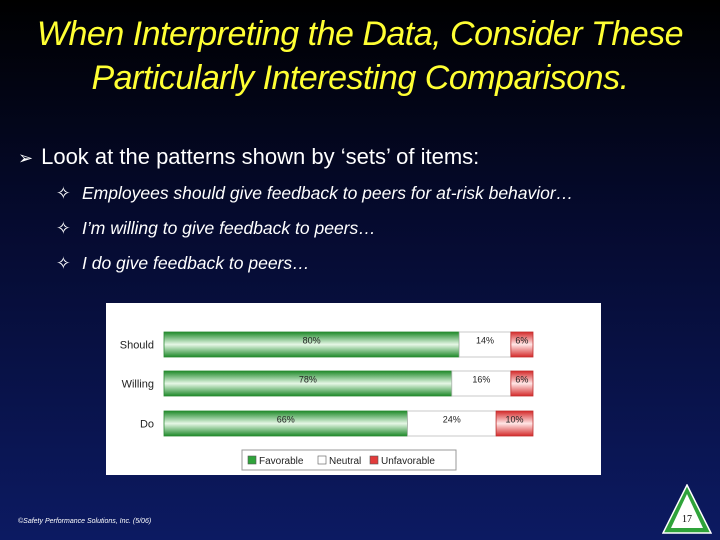 Image resolution: width=720 pixels, height=540 pixels. I want to click on data-label: 10%, so click(515, 420).